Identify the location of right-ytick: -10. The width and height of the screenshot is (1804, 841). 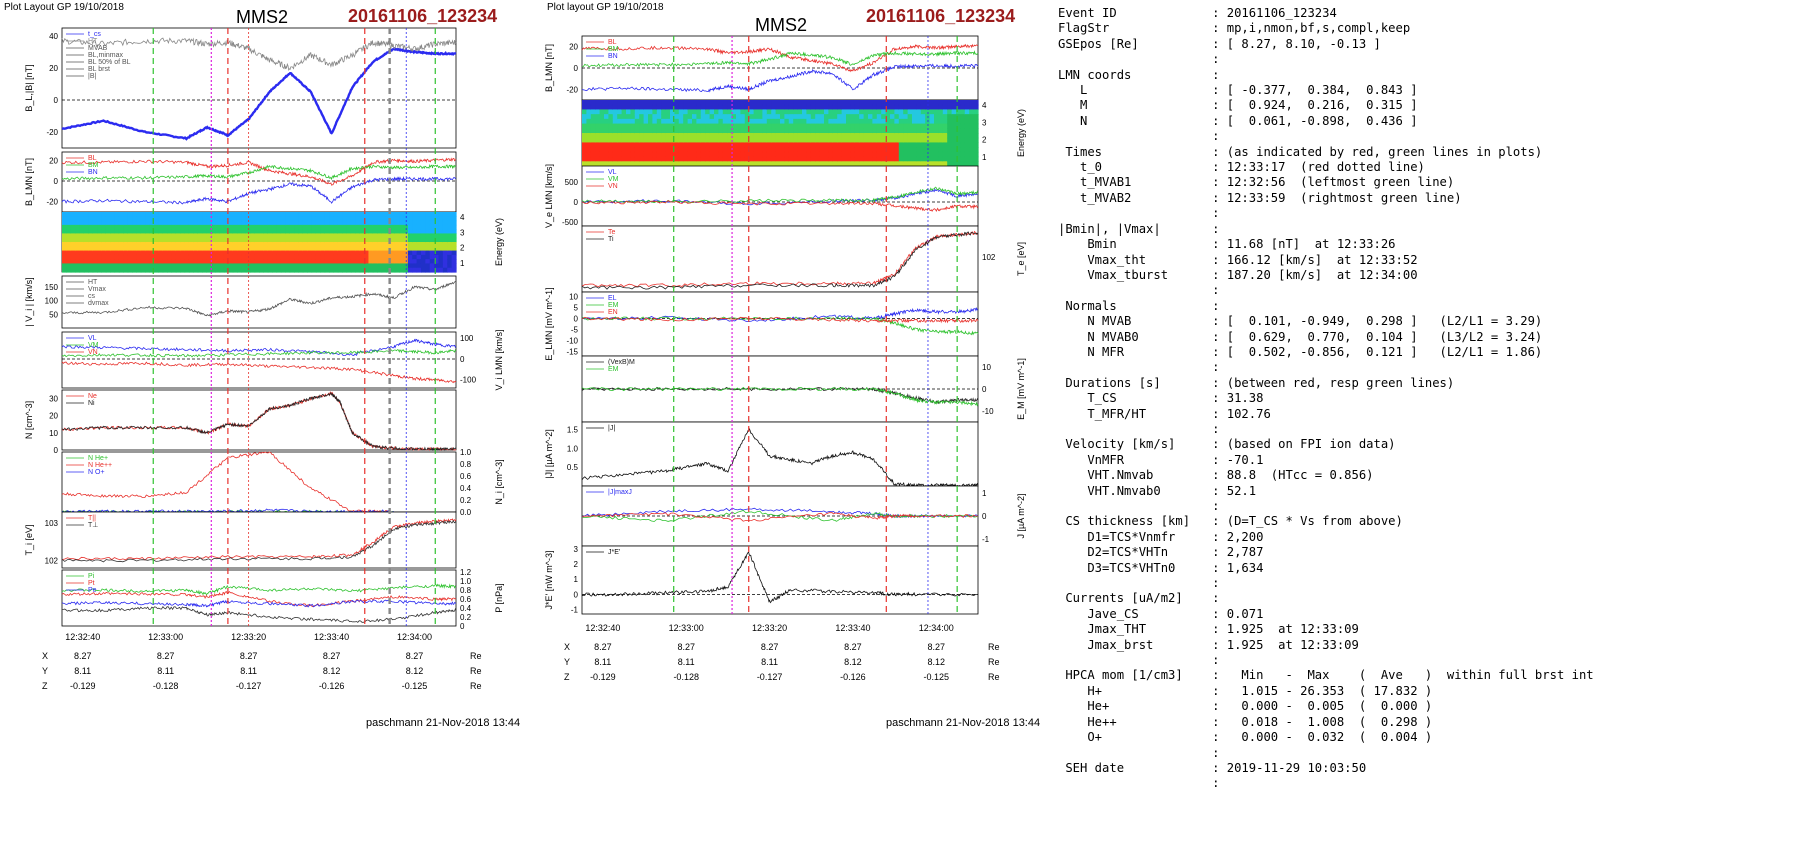
(572, 341).